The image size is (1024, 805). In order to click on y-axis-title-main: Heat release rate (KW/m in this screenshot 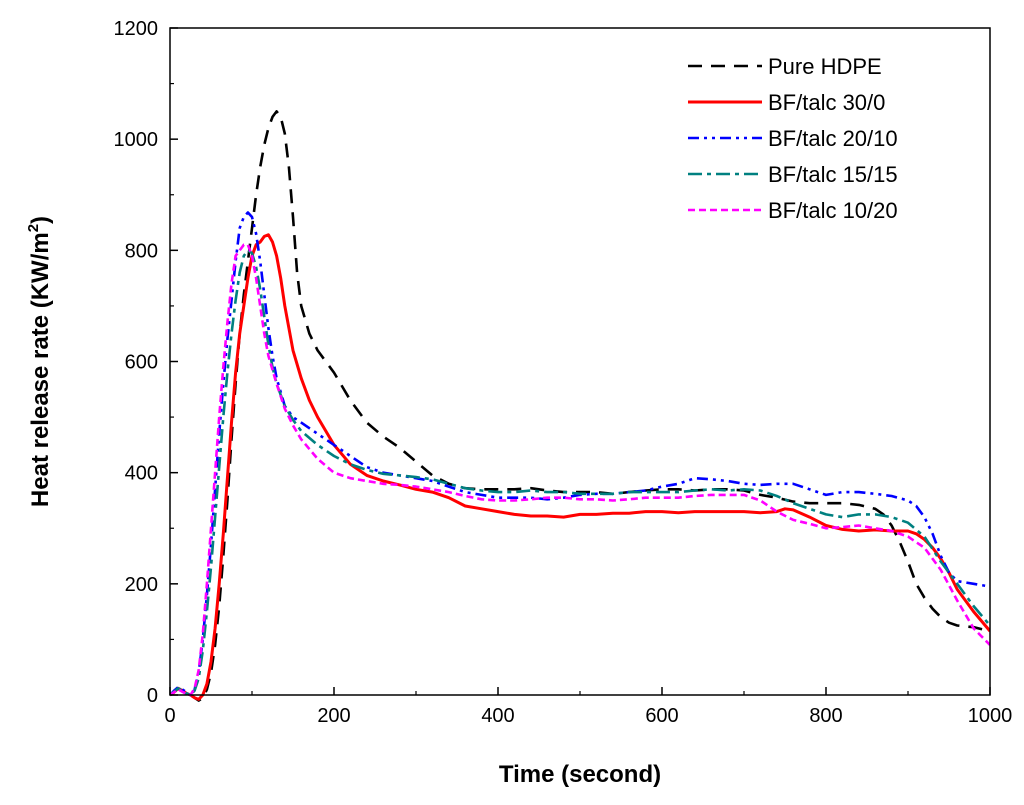, I will do `click(40, 369)`.